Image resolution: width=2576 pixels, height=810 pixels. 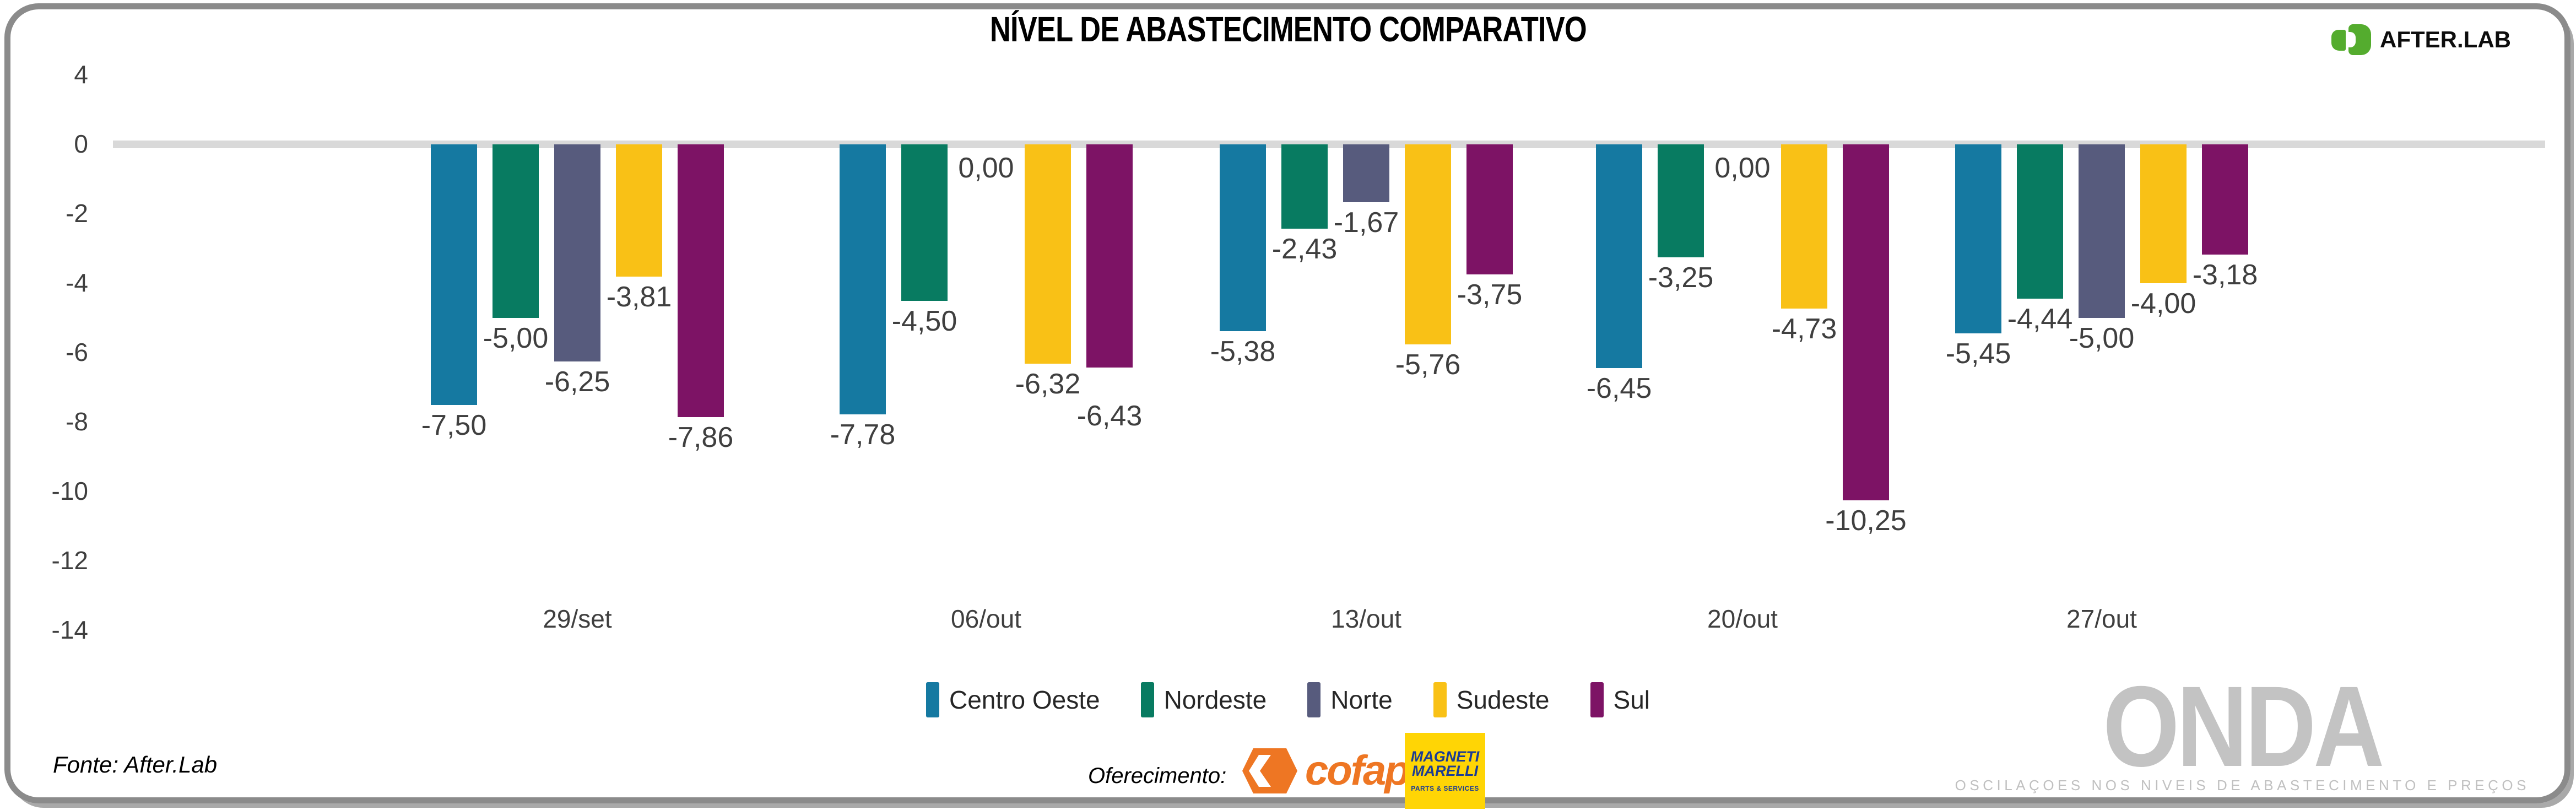 What do you see at coordinates (1503, 699) in the screenshot?
I see `legend-label: Sudeste` at bounding box center [1503, 699].